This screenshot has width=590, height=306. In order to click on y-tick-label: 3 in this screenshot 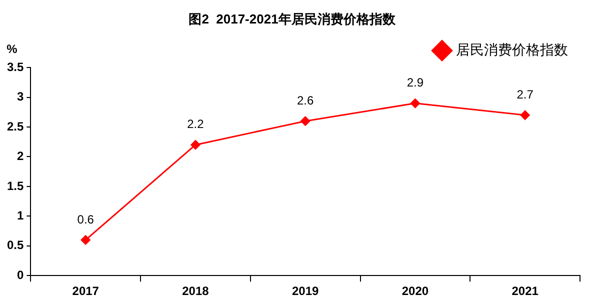, I will do `click(20, 97)`.